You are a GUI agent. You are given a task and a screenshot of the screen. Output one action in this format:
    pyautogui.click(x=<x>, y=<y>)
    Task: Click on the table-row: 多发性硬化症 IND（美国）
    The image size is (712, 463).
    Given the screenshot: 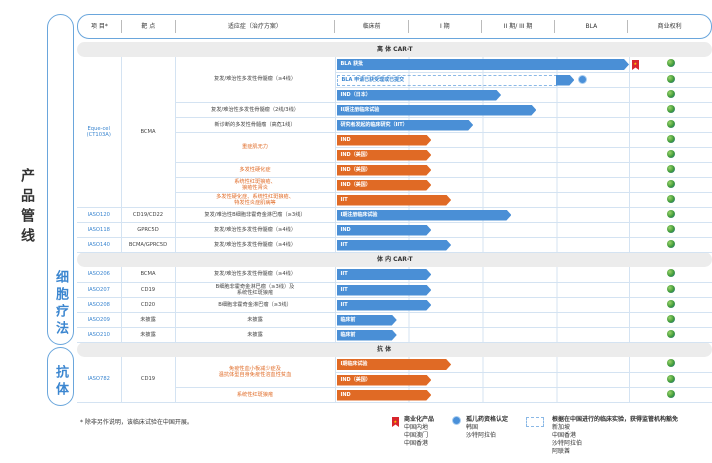 What is the action you would take?
    pyautogui.click(x=394, y=170)
    